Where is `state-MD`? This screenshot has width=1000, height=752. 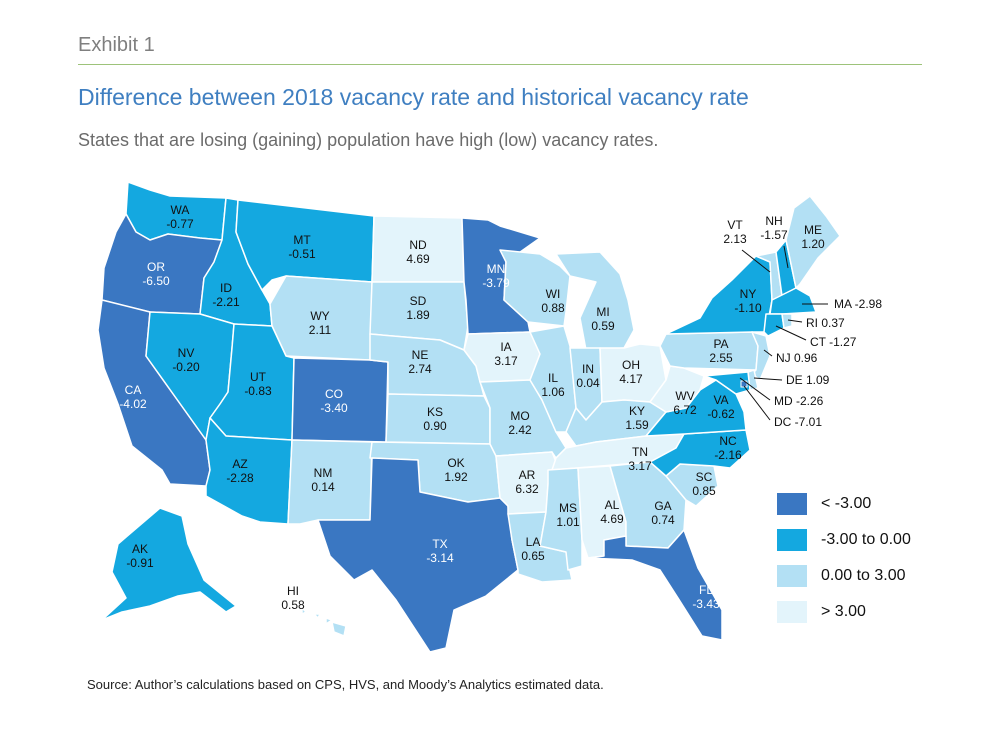
state-MD is located at coordinates (727, 383).